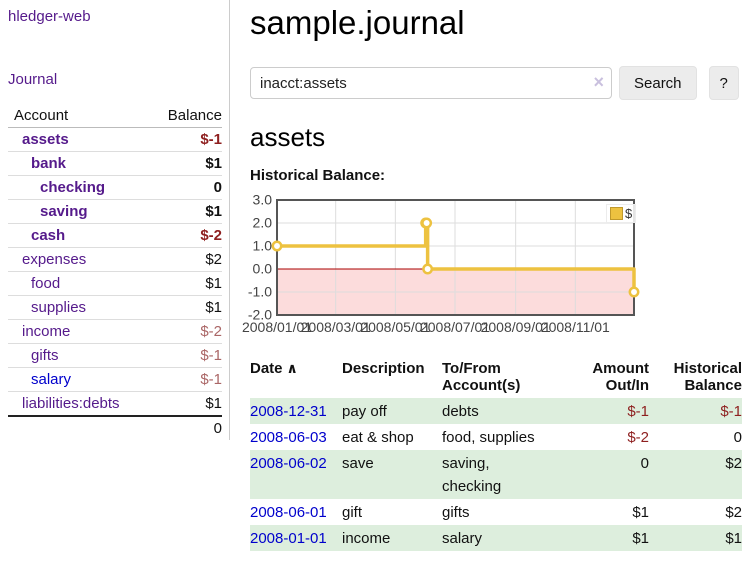 The height and width of the screenshot is (582, 742). Describe the element at coordinates (115, 379) in the screenshot. I see `account-row: salary $-1` at that location.